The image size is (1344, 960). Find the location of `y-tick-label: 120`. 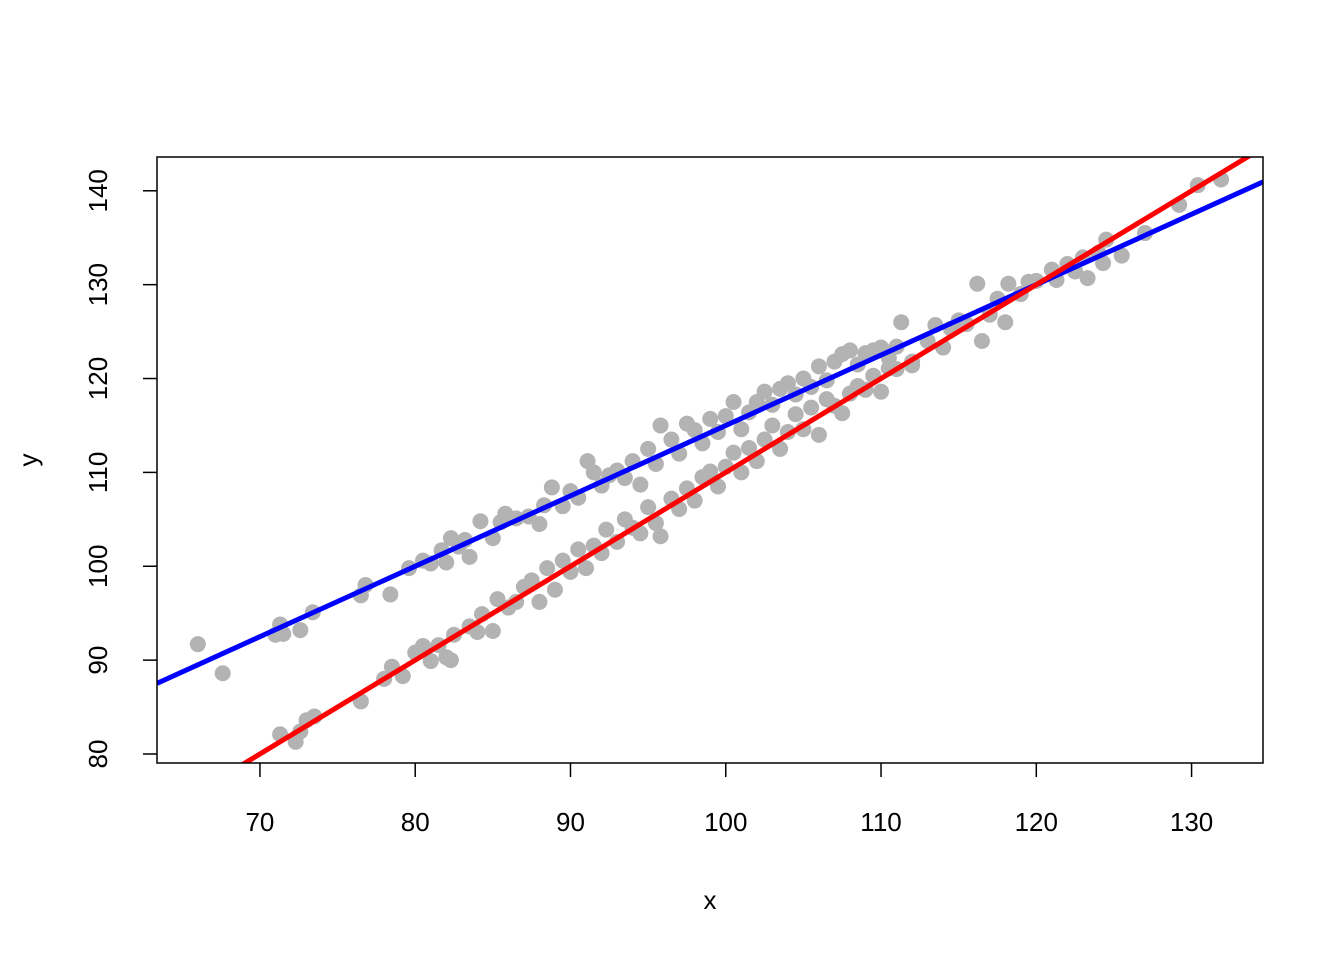

y-tick-label: 120 is located at coordinates (98, 378).